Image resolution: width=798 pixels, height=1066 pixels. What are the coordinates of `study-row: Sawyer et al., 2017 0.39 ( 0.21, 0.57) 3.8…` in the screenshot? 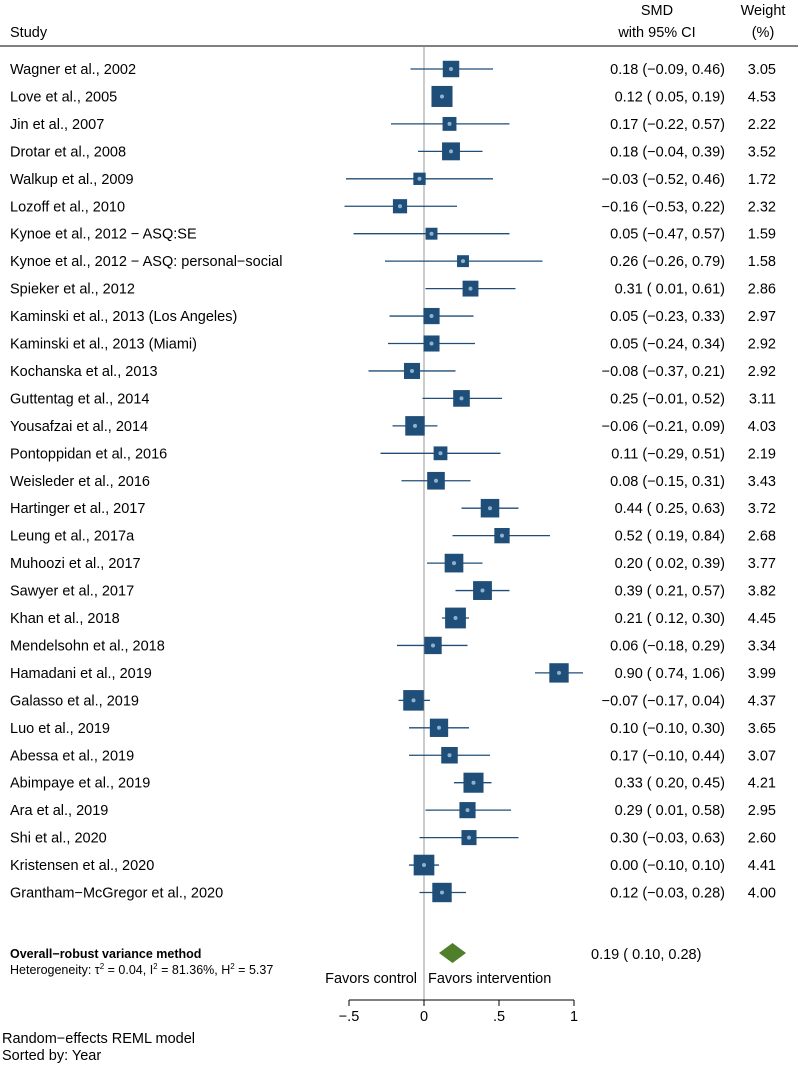 It's located at (393, 590).